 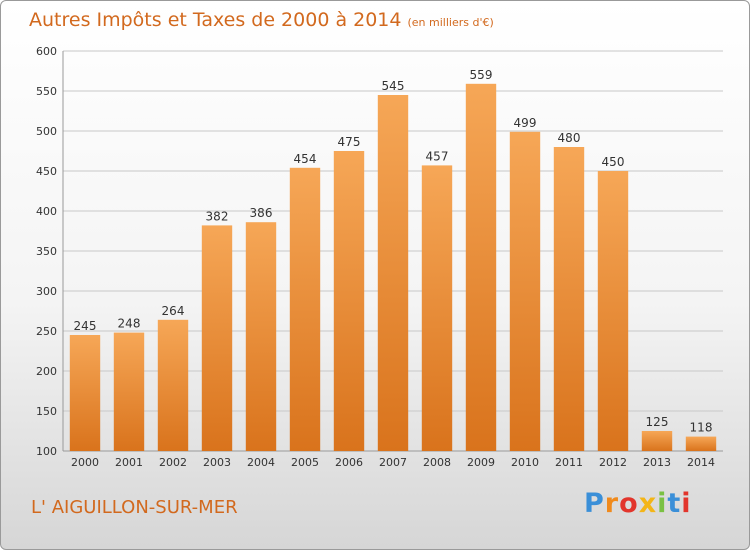 I want to click on logo-letter: x, so click(x=648, y=503).